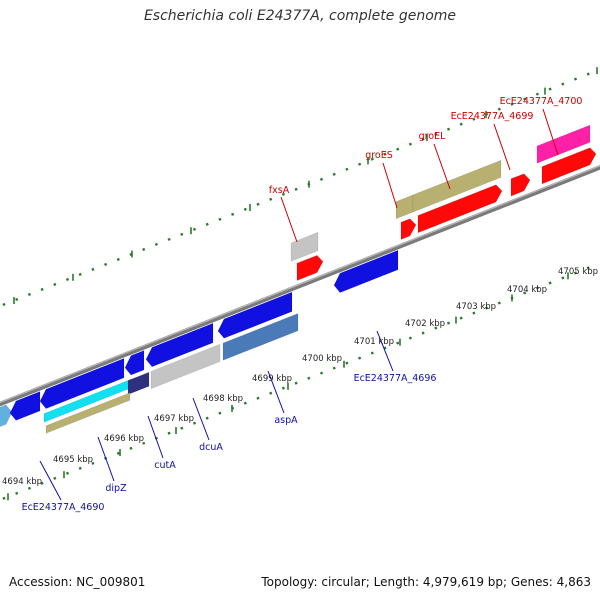 This screenshot has height=600, width=600. What do you see at coordinates (165, 465) in the screenshot?
I see `reverse-gene-label: cutA` at bounding box center [165, 465].